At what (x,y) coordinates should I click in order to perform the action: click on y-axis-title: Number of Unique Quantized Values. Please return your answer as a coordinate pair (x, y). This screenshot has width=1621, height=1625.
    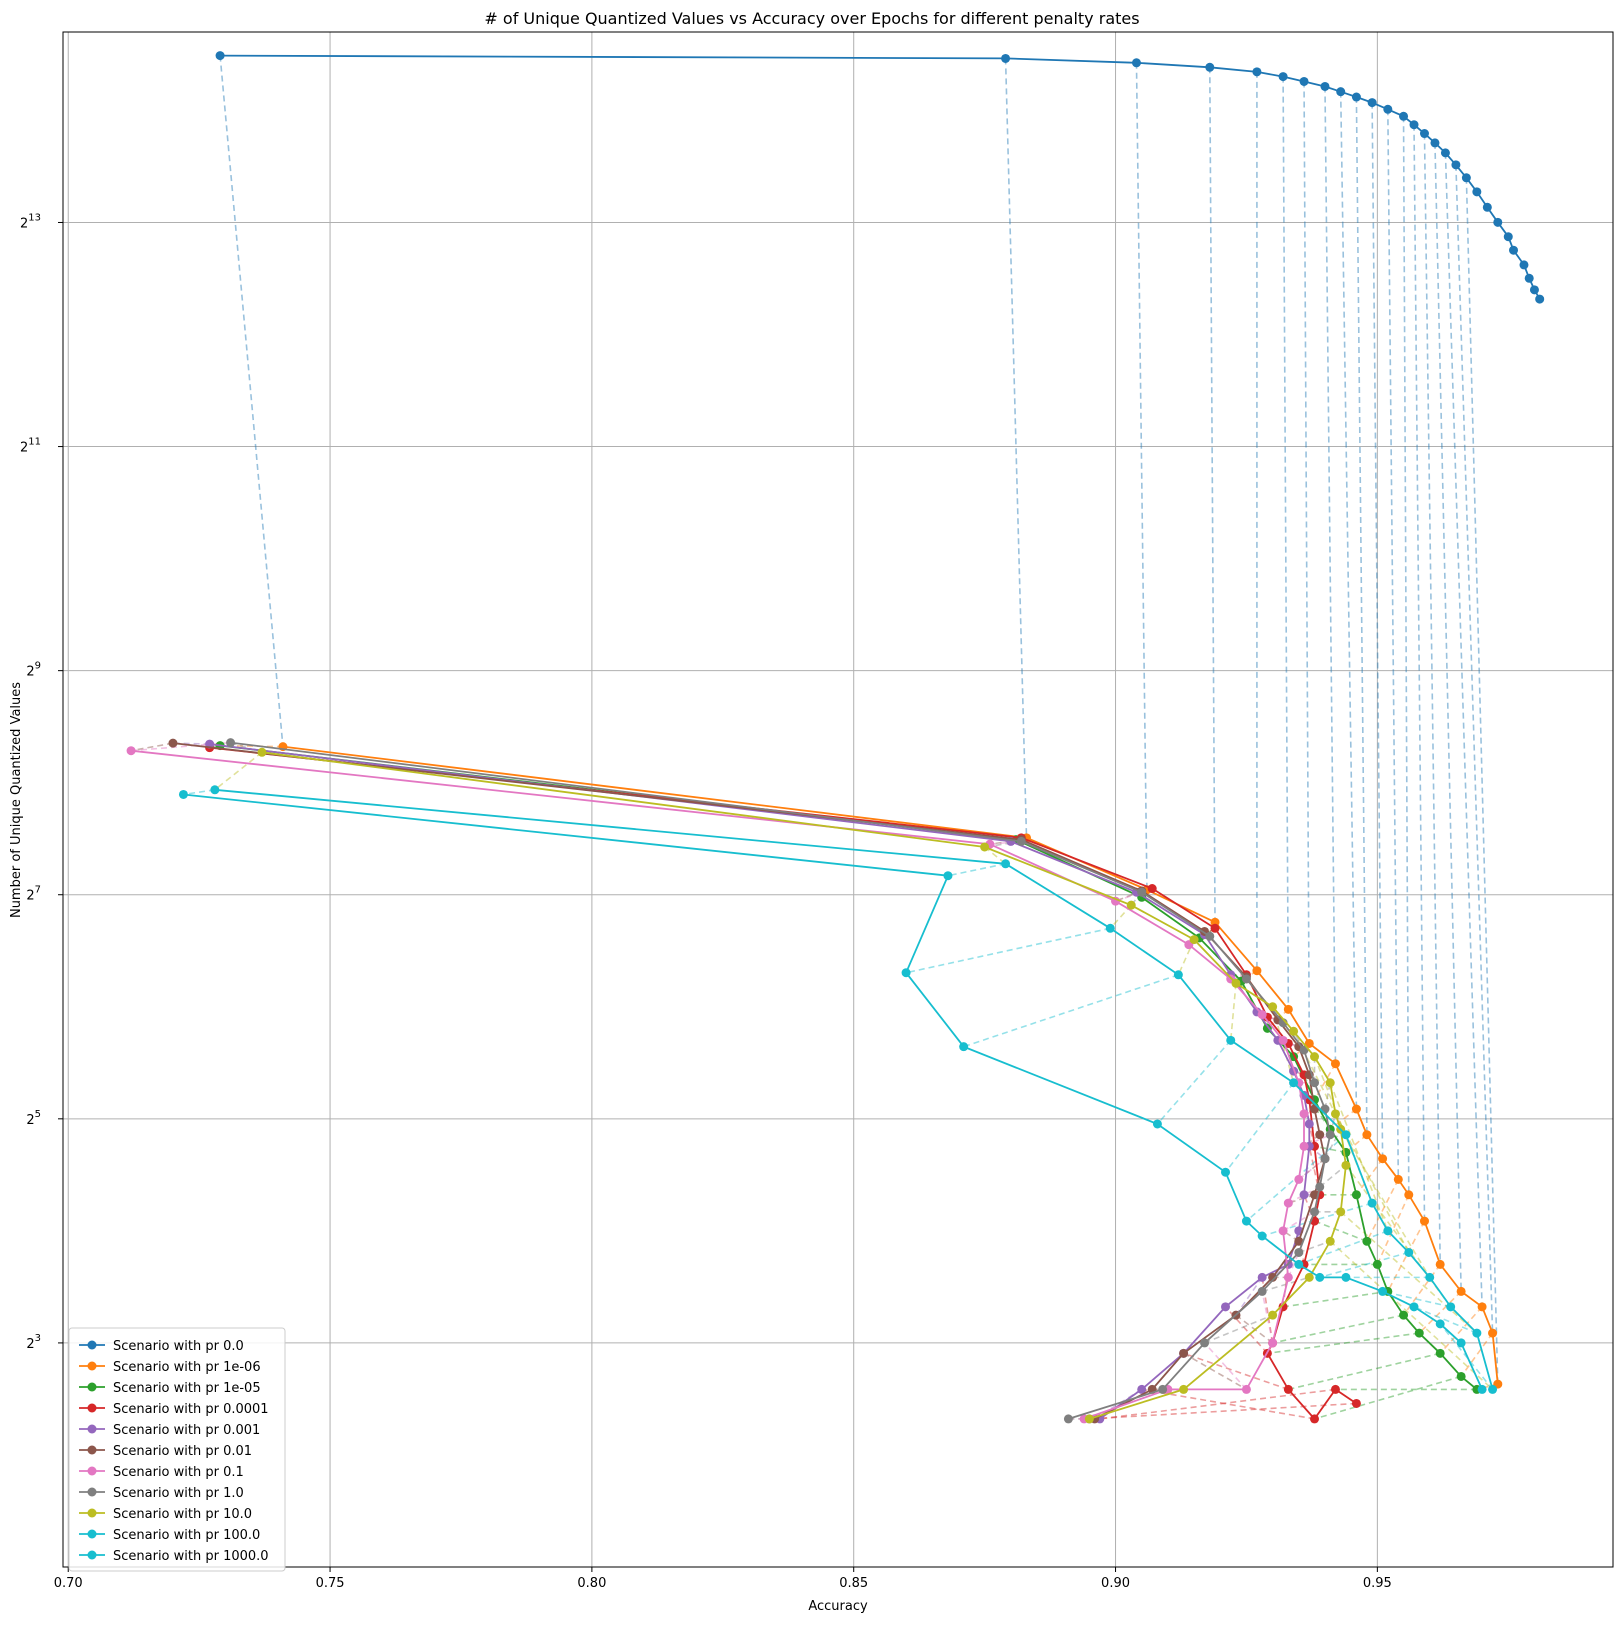
    Looking at the image, I should click on (16, 800).